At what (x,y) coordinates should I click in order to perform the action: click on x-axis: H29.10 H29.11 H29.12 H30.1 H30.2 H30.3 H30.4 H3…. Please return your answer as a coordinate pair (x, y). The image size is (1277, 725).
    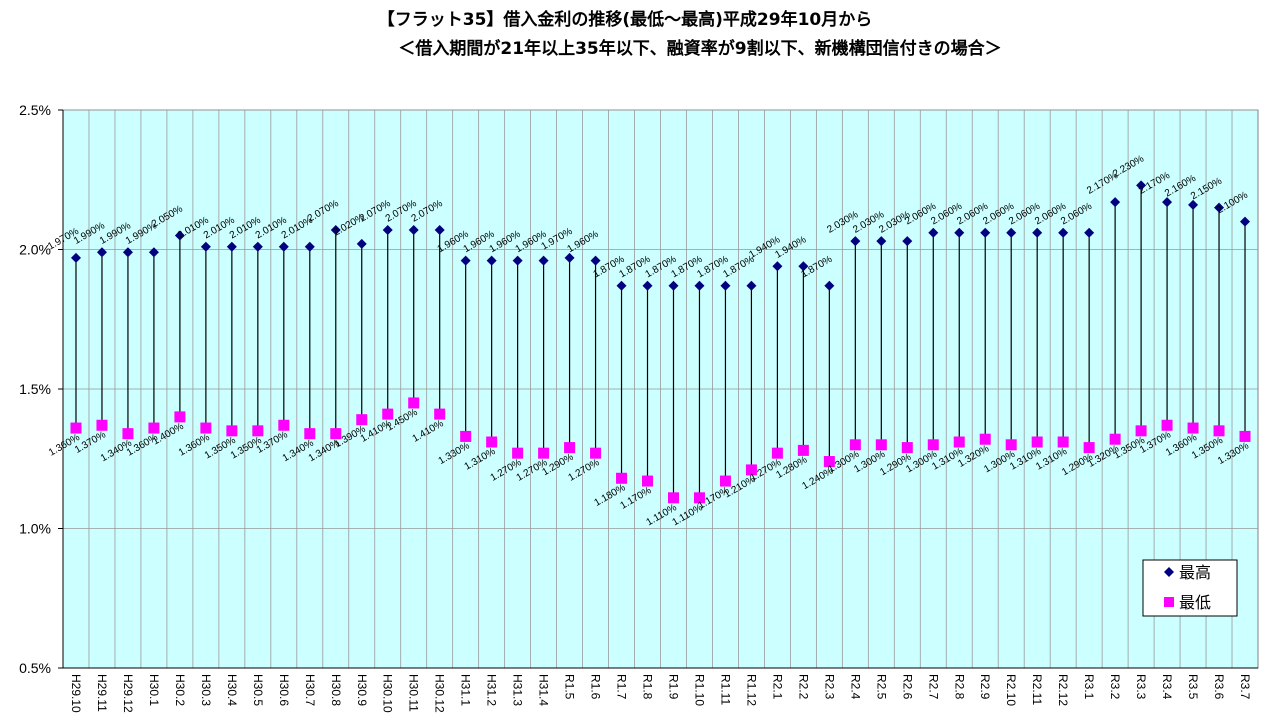
    Looking at the image, I should click on (660, 690).